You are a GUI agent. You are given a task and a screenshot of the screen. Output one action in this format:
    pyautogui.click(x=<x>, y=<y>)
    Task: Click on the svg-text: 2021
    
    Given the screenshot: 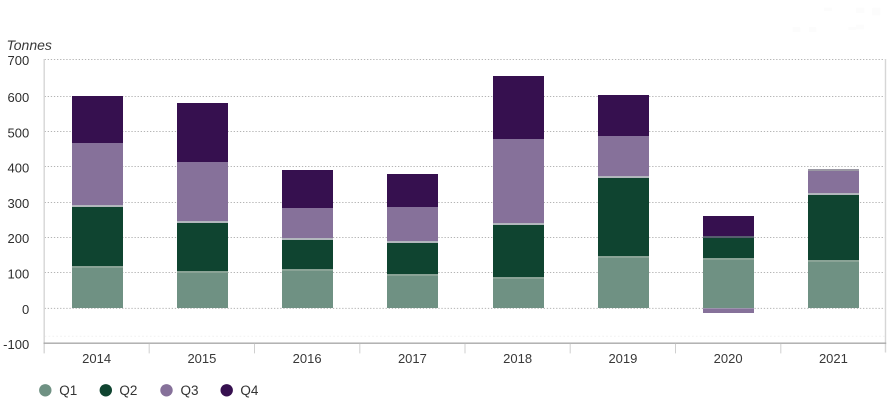 What is the action you would take?
    pyautogui.click(x=833, y=358)
    